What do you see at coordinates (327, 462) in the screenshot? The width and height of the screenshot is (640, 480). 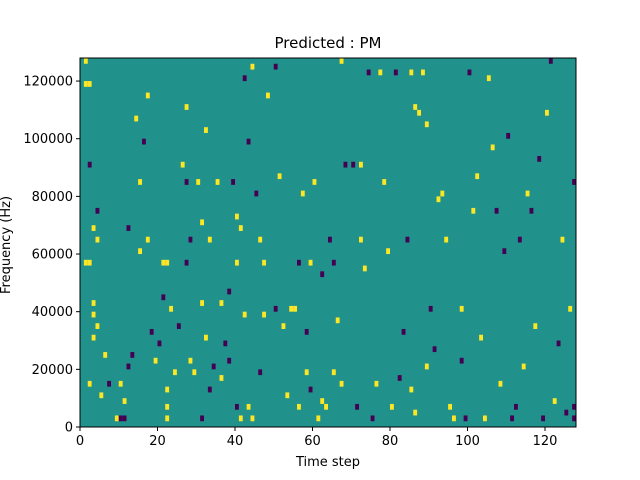 I see `x-axis-label: Time step` at bounding box center [327, 462].